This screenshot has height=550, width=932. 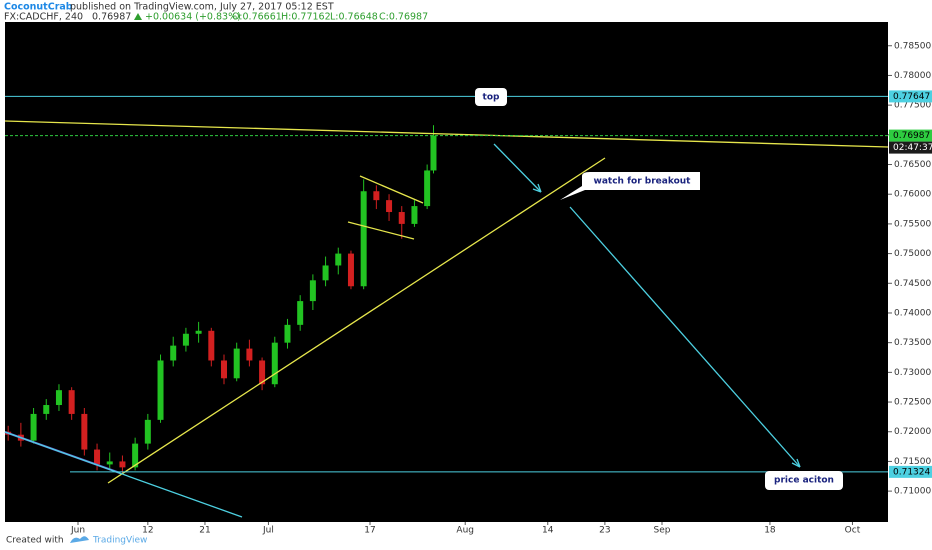 I want to click on countdown-tag, so click(x=910, y=147).